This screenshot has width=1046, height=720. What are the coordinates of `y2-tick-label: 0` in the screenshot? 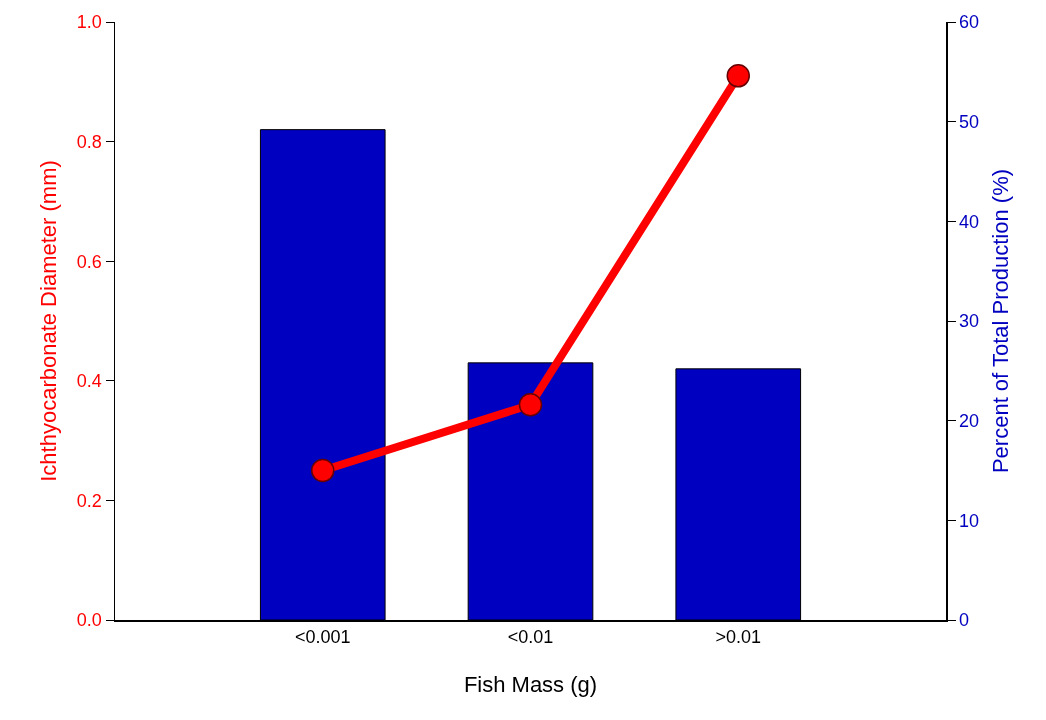 It's located at (964, 620).